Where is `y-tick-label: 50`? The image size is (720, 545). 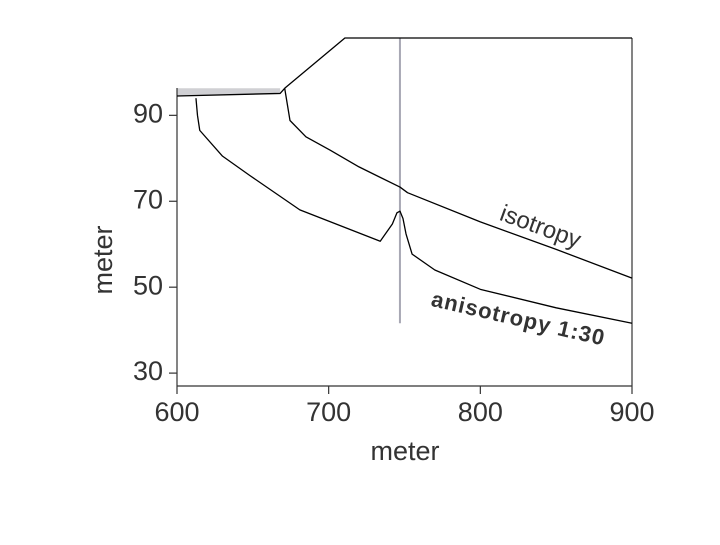 y-tick-label: 50 is located at coordinates (148, 285).